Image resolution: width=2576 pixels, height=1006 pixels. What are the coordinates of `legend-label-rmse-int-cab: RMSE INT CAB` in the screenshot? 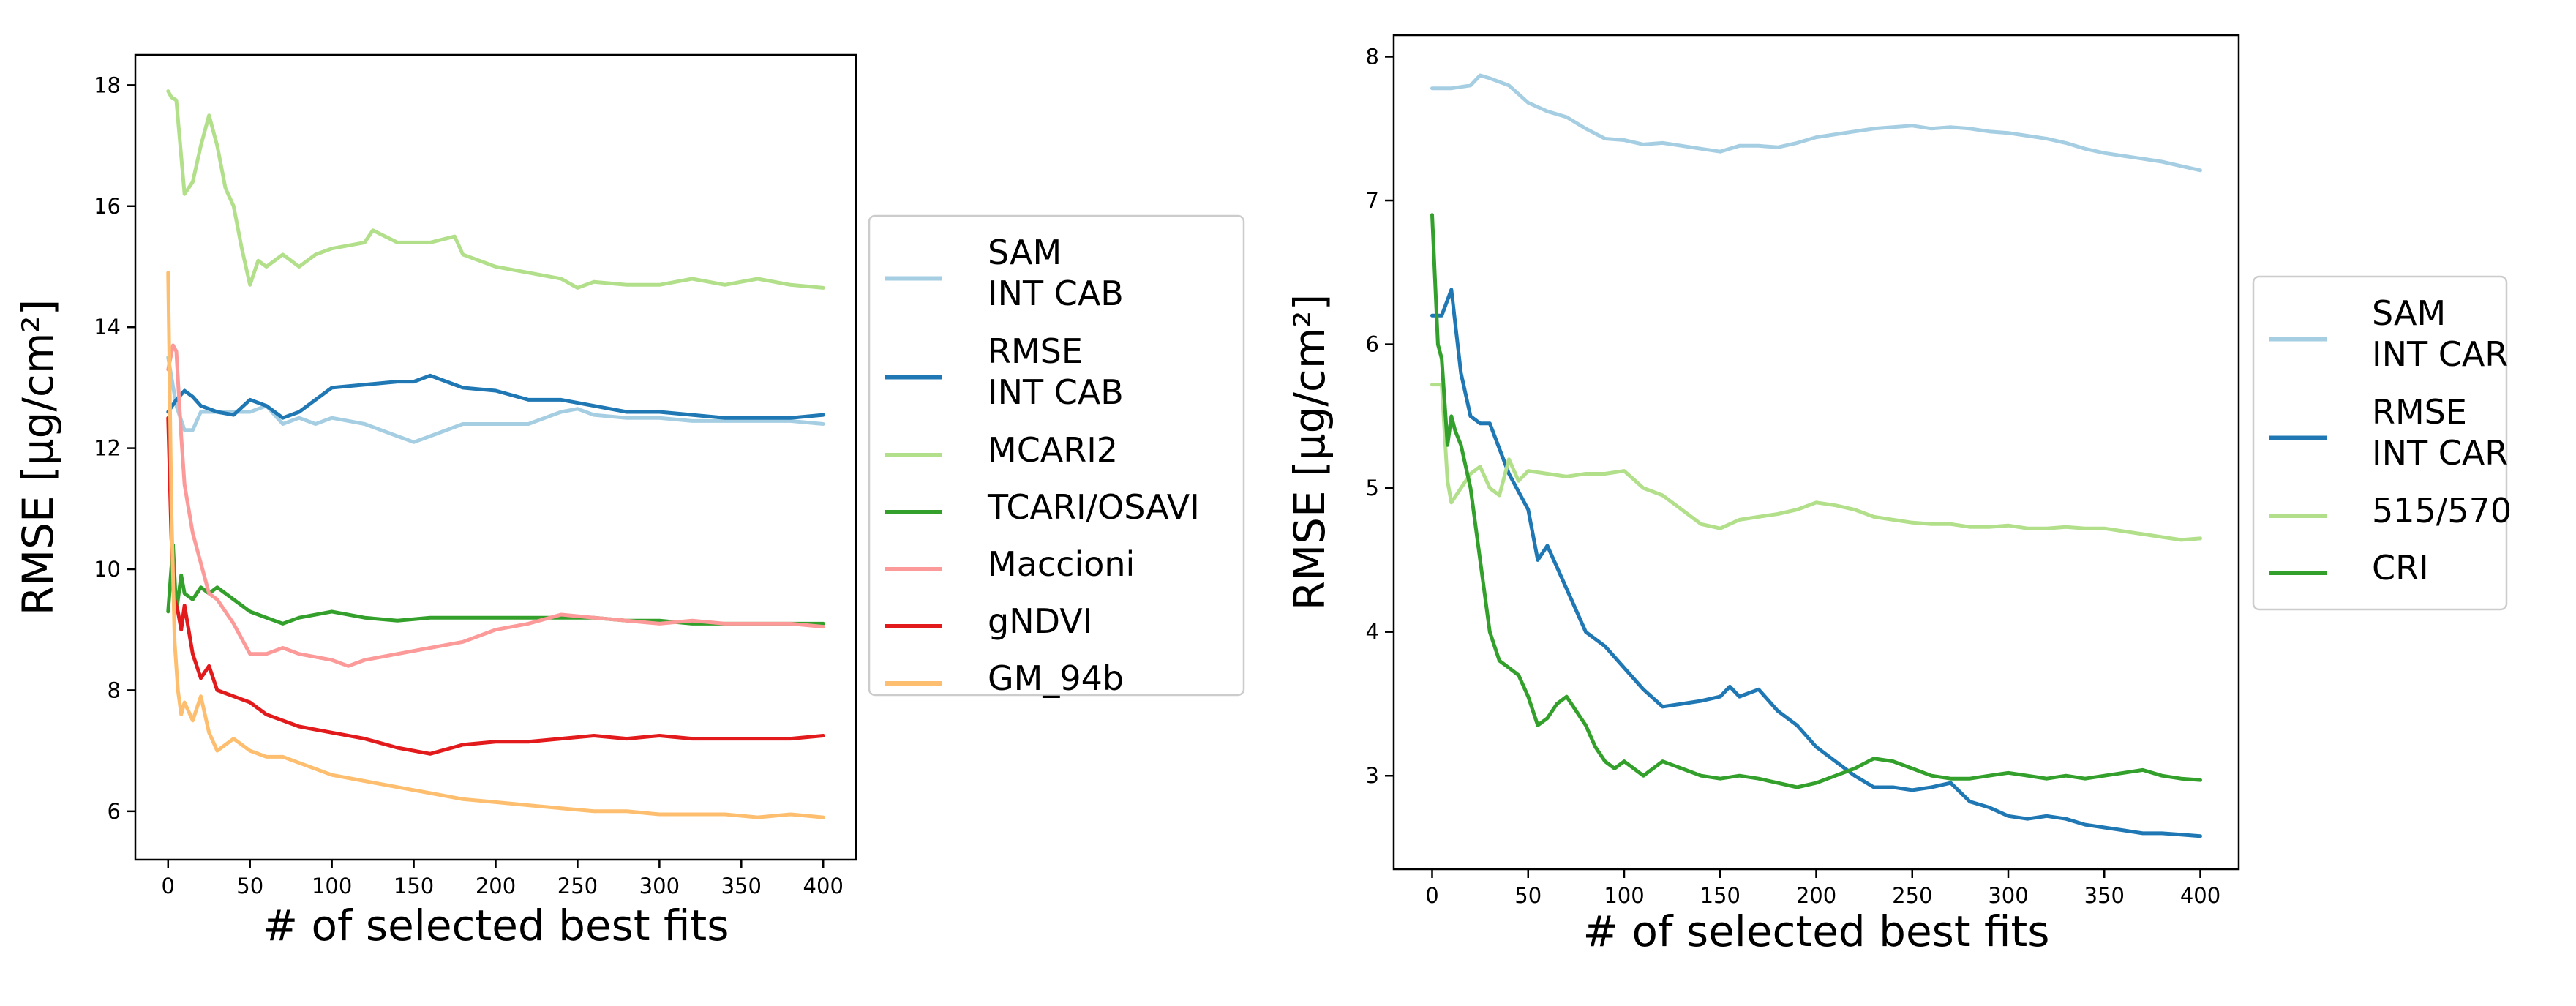 It's located at (1056, 371).